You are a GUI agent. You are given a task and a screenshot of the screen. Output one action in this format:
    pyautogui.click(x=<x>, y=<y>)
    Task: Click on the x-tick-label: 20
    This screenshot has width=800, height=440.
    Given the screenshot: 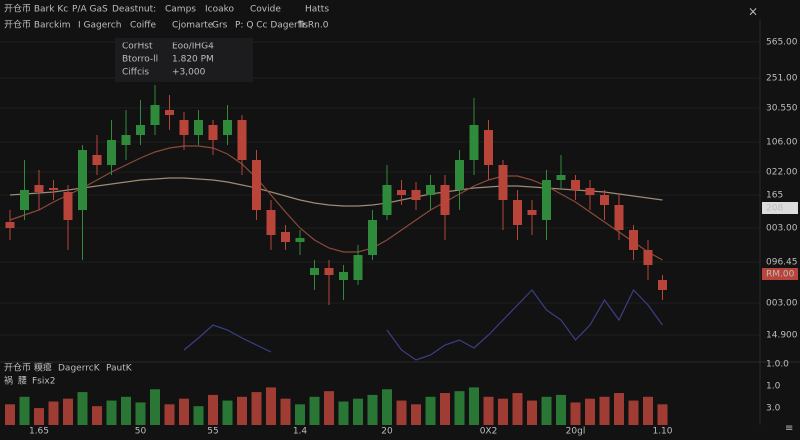 What is the action you would take?
    pyautogui.click(x=387, y=432)
    